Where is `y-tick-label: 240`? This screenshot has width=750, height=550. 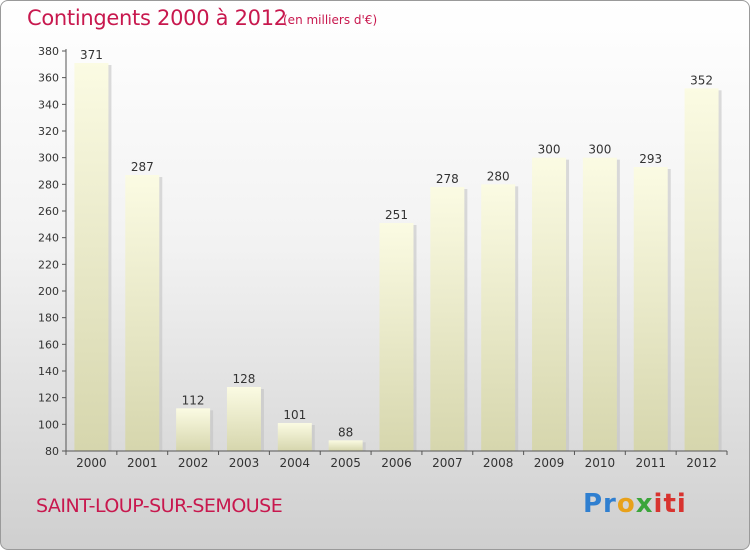
y-tick-label: 240 is located at coordinates (48, 238).